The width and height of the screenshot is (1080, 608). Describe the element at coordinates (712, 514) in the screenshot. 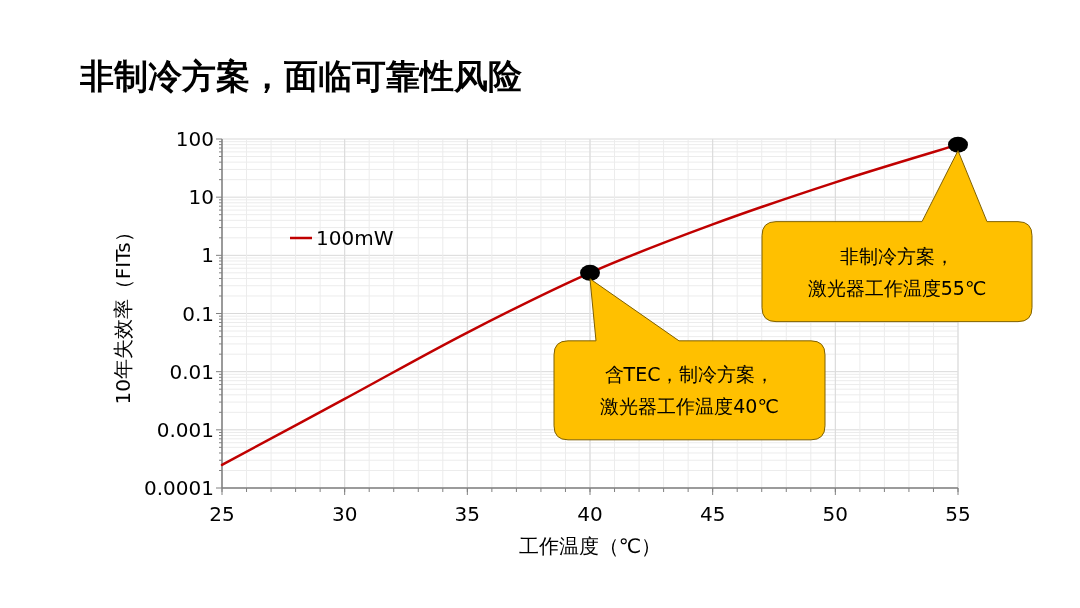

I see `x-tick-label: 45` at that location.